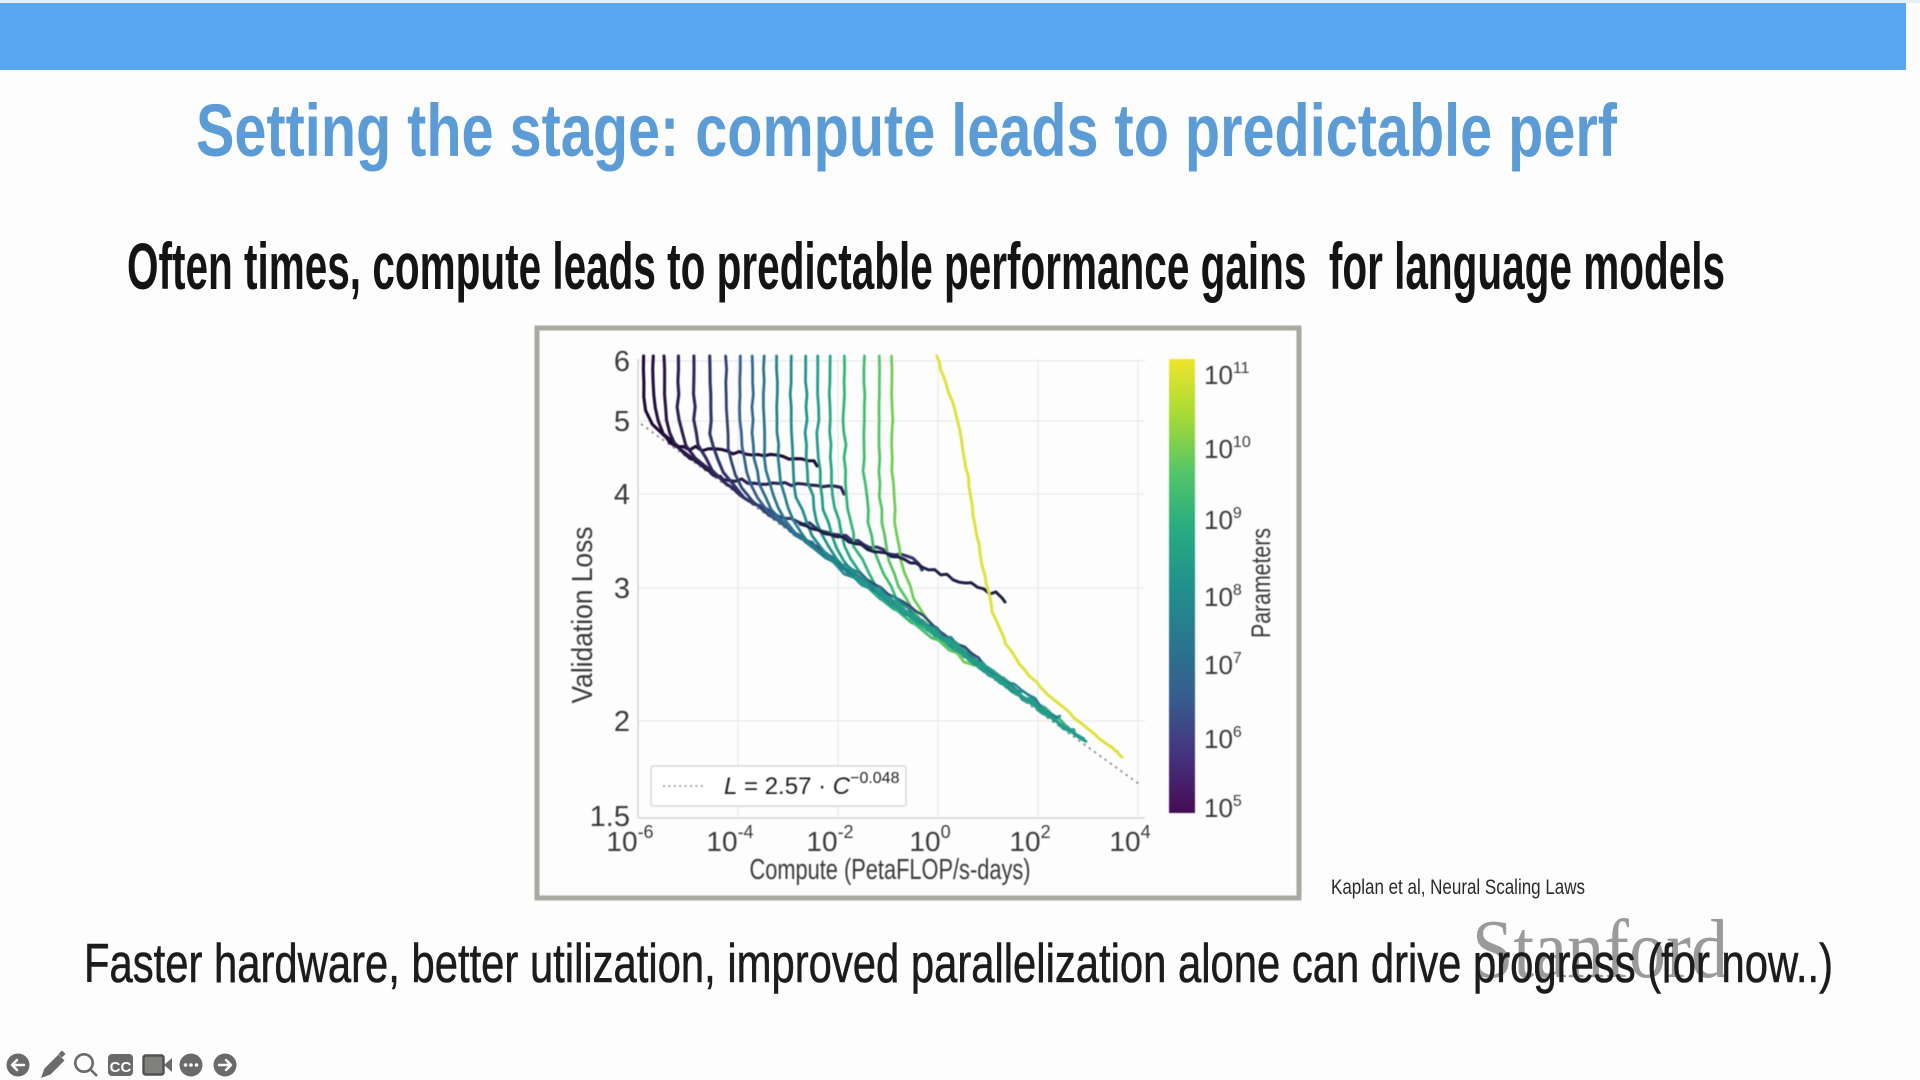 The height and width of the screenshot is (1080, 1920). What do you see at coordinates (890, 870) in the screenshot?
I see `svg-text: Compute (PetaFLOP/s-days)` at bounding box center [890, 870].